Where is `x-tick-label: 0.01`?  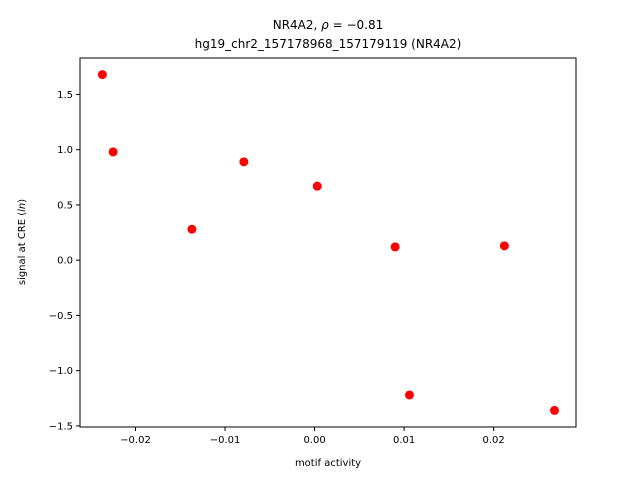 x-tick-label: 0.01 is located at coordinates (404, 440).